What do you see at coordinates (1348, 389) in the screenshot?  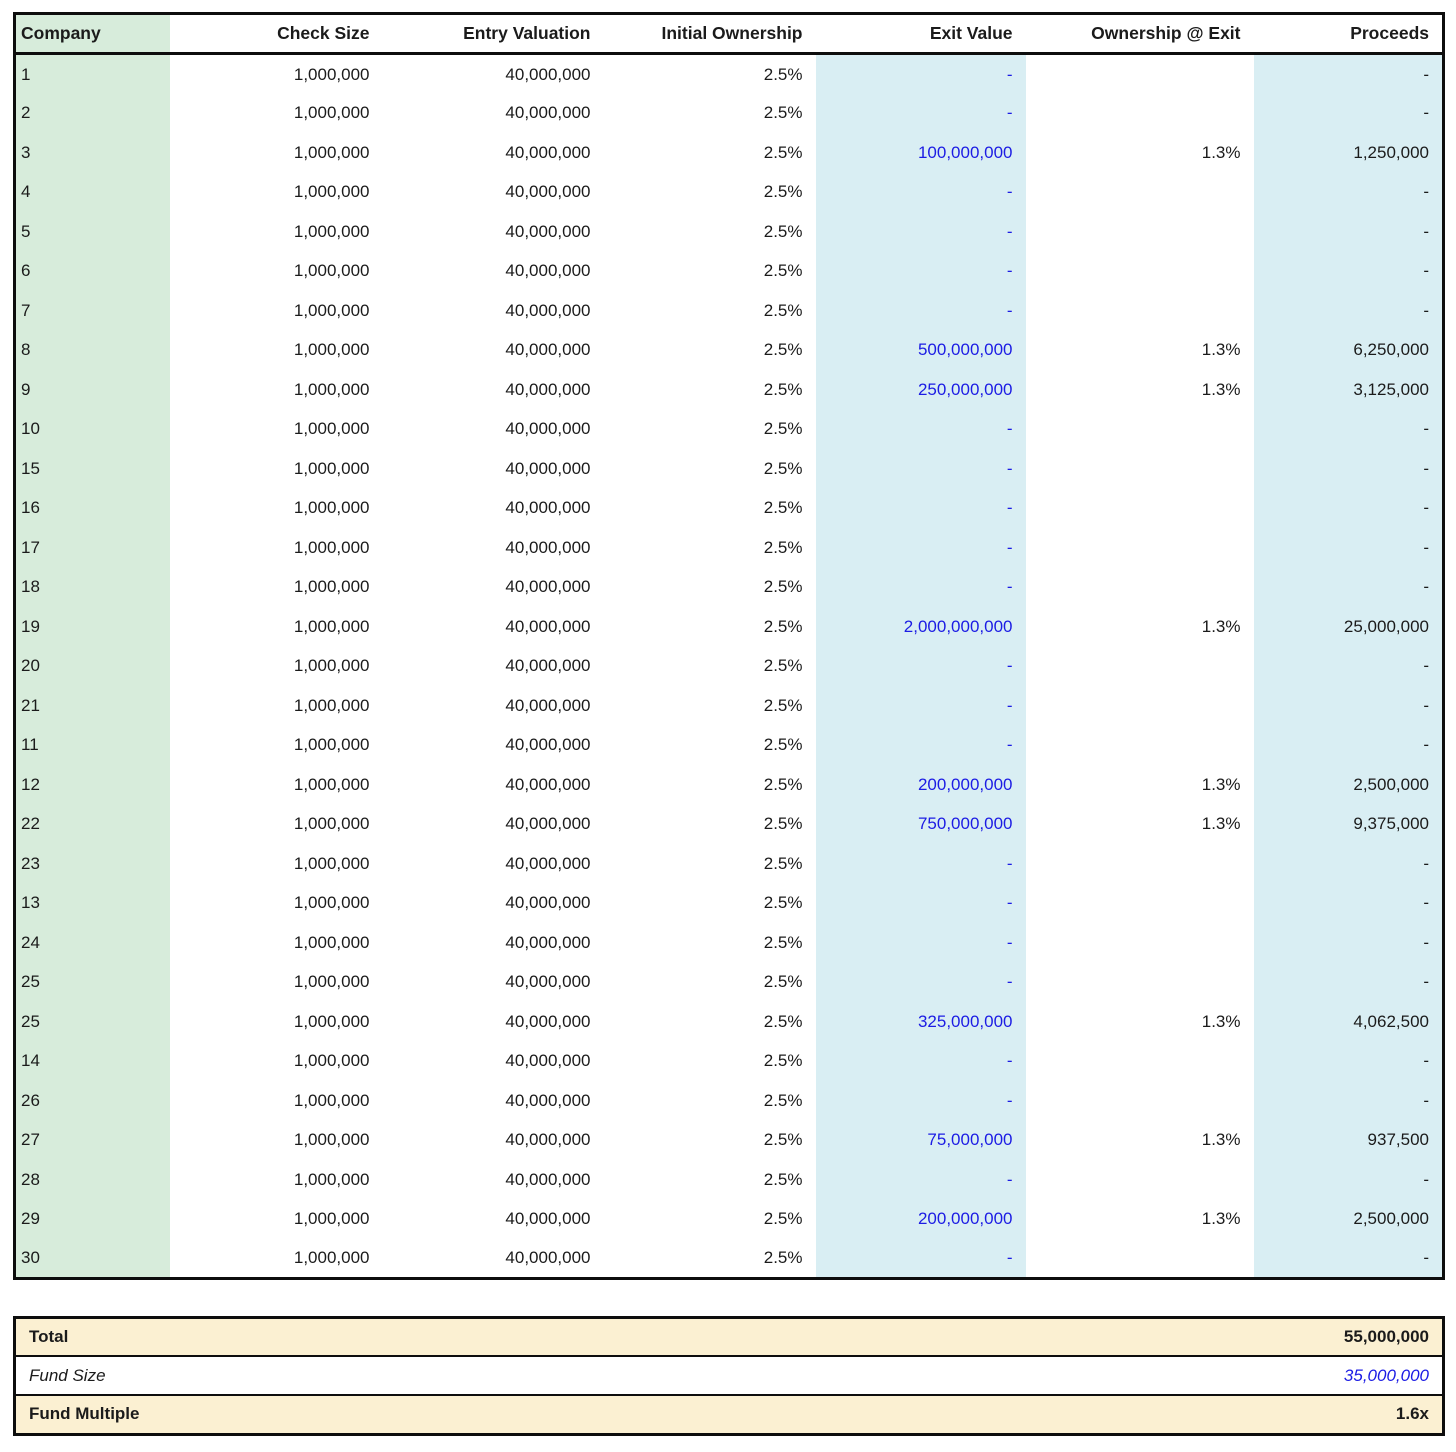 I see `cell-proceeds: 3,125,000` at bounding box center [1348, 389].